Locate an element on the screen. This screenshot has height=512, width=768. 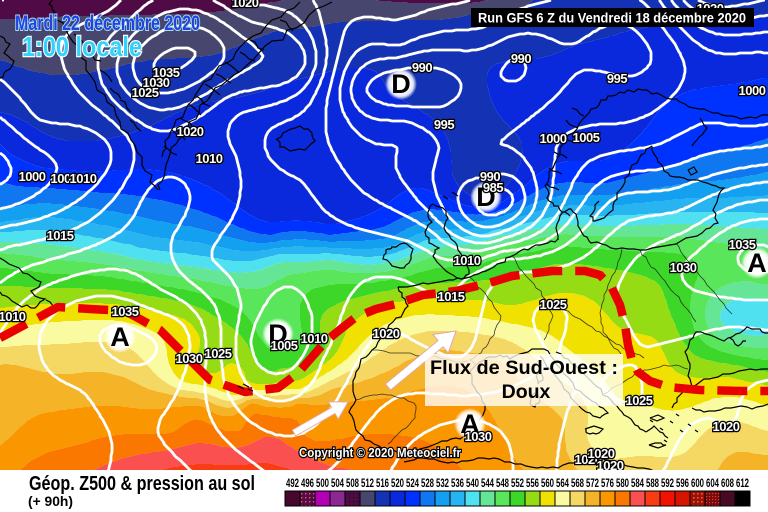
svg-text: 548 is located at coordinates (502, 484).